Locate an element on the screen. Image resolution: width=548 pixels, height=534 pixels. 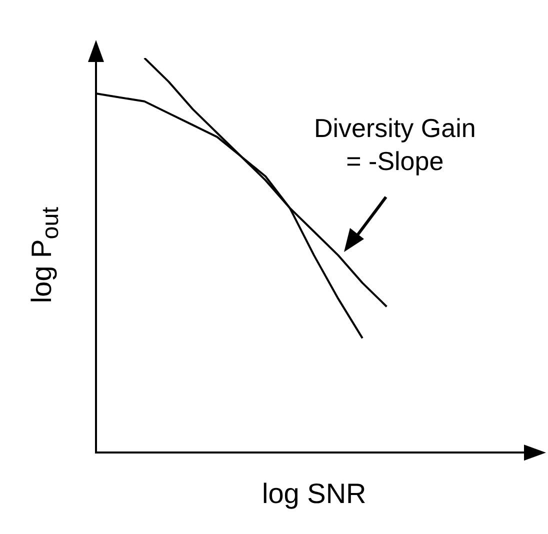
x-axis-title: log SNR is located at coordinates (314, 493).